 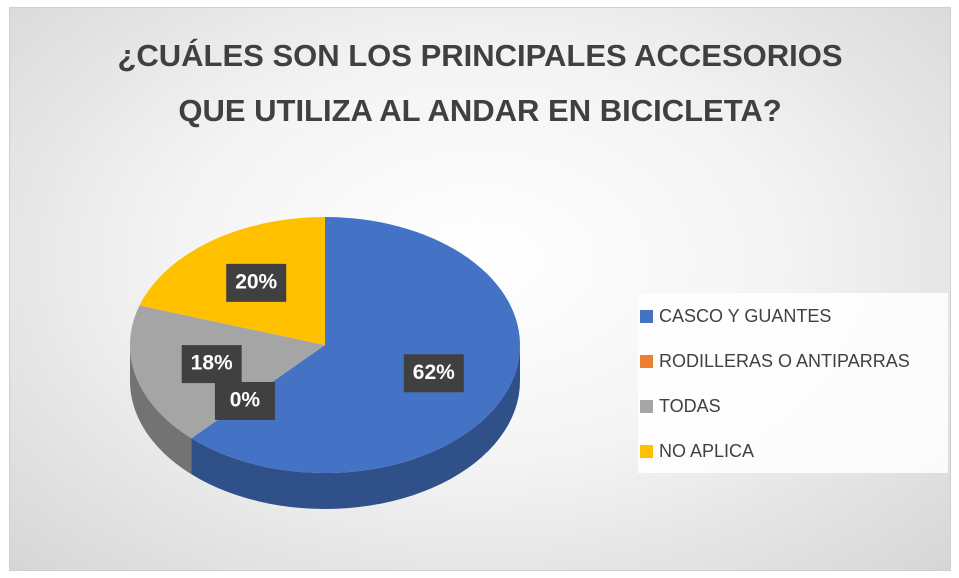 I want to click on legend-label: TODAS, so click(x=690, y=406).